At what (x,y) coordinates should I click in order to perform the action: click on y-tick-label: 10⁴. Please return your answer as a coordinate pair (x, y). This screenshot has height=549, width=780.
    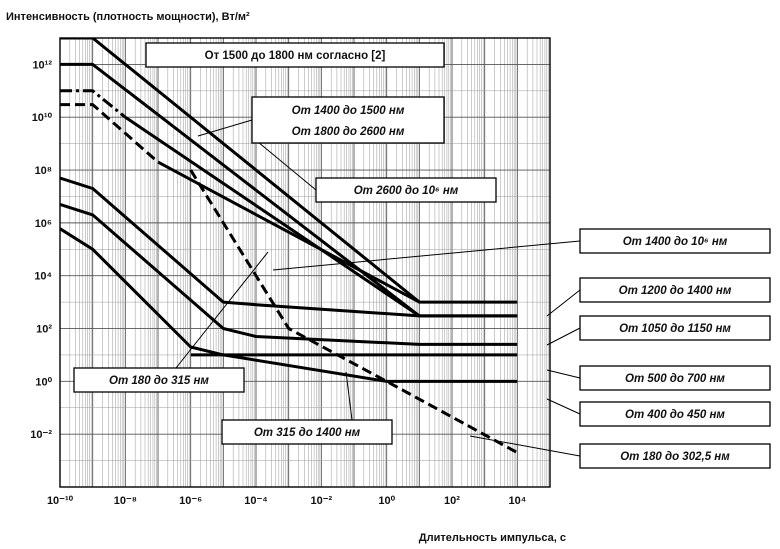
    Looking at the image, I should click on (43, 277).